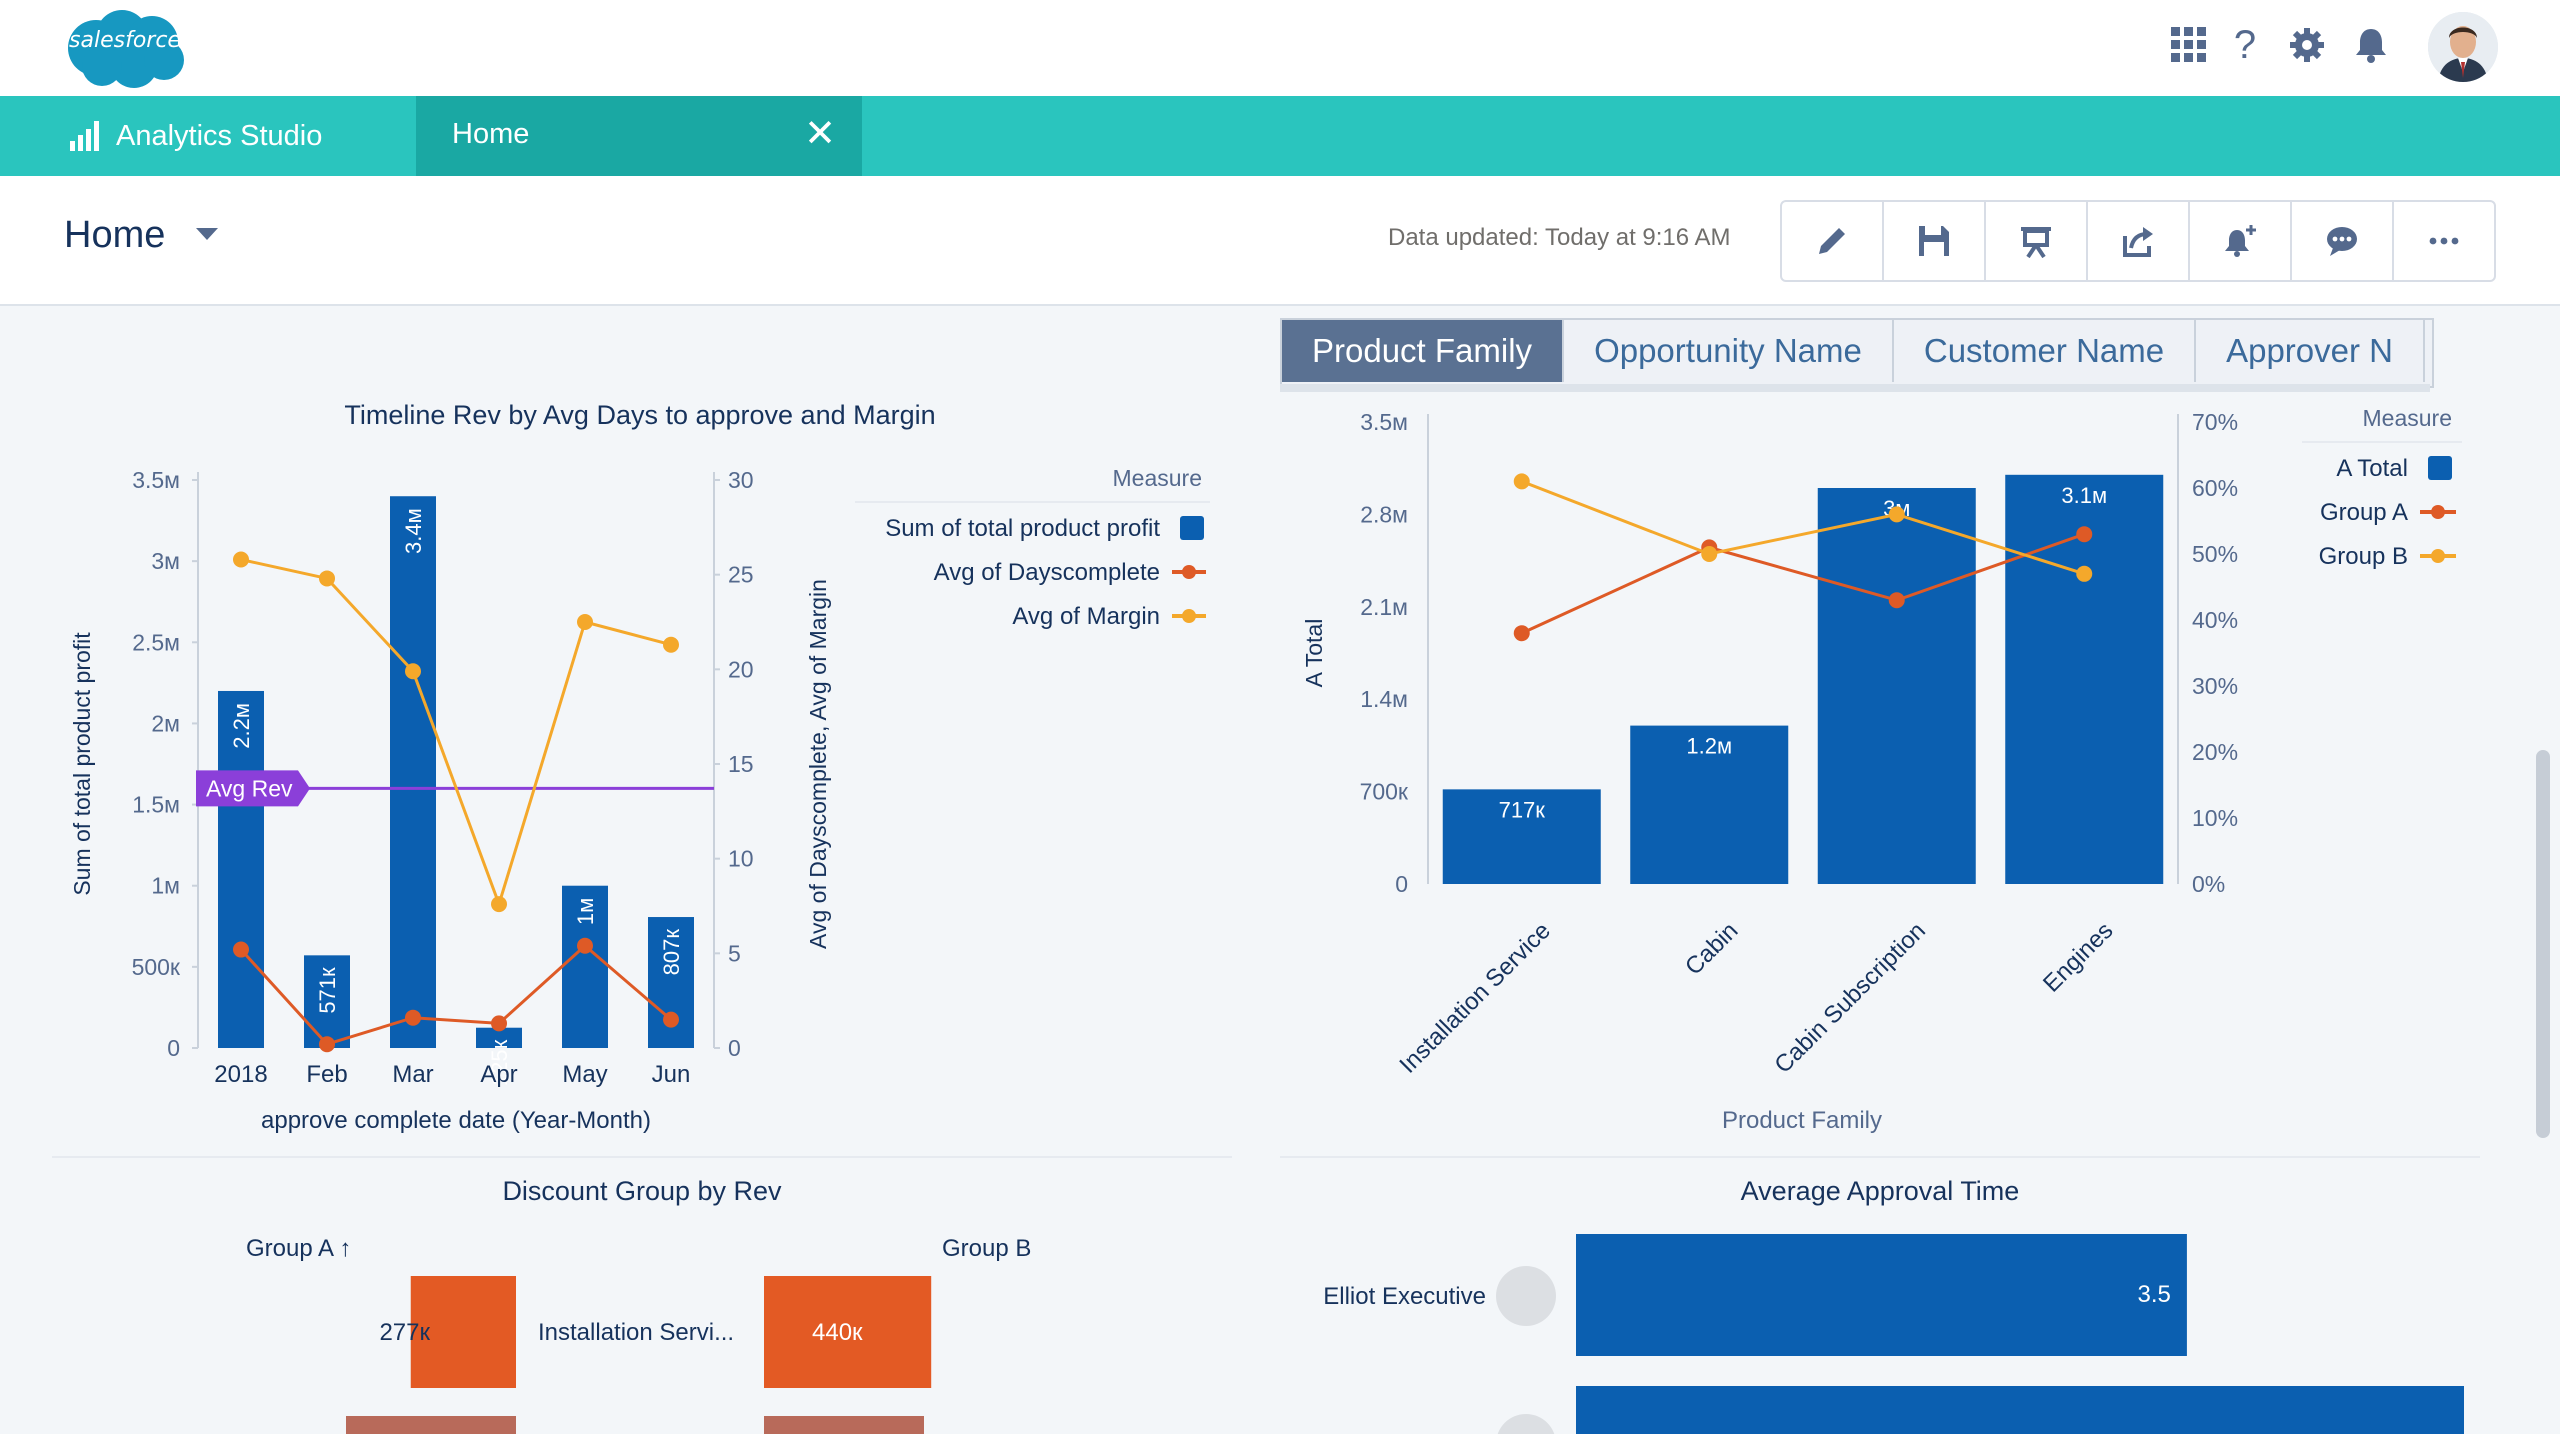 This screenshot has width=2560, height=1434. What do you see at coordinates (241, 726) in the screenshot?
I see `bar-value-label: 2.2м` at bounding box center [241, 726].